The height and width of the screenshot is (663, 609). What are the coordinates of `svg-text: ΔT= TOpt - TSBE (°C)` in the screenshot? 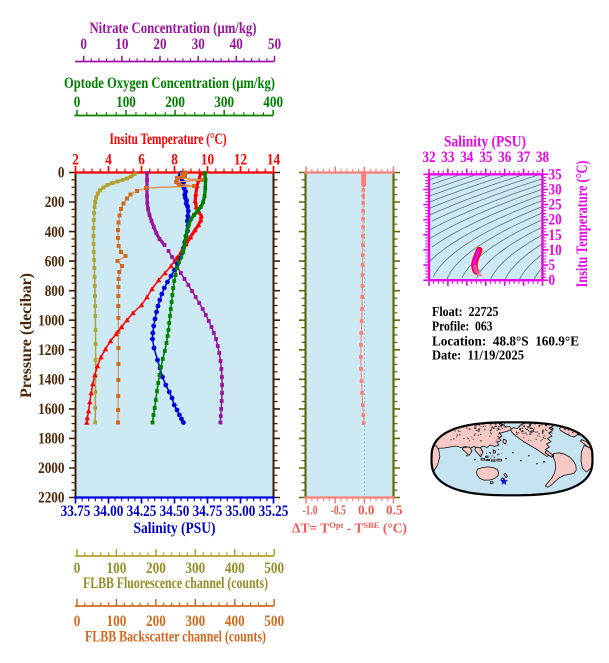 It's located at (349, 528).